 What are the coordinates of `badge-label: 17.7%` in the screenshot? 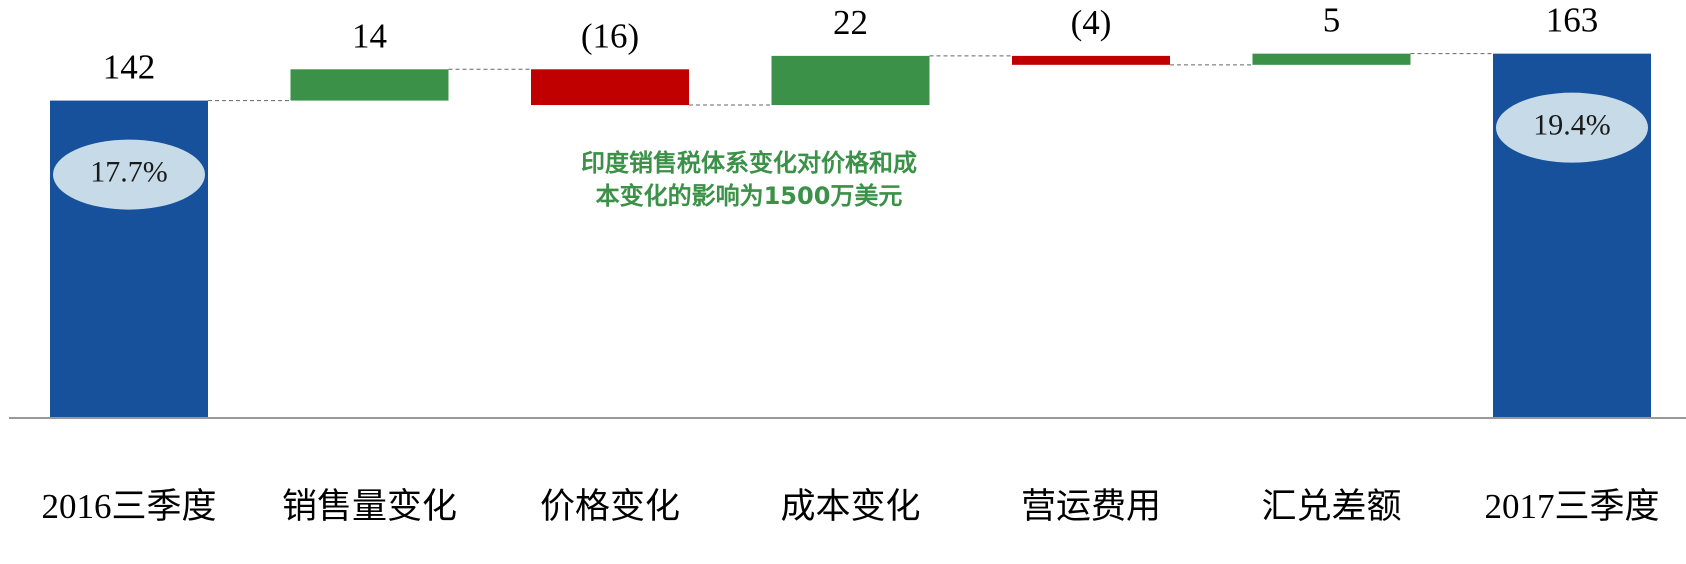 It's located at (129, 171).